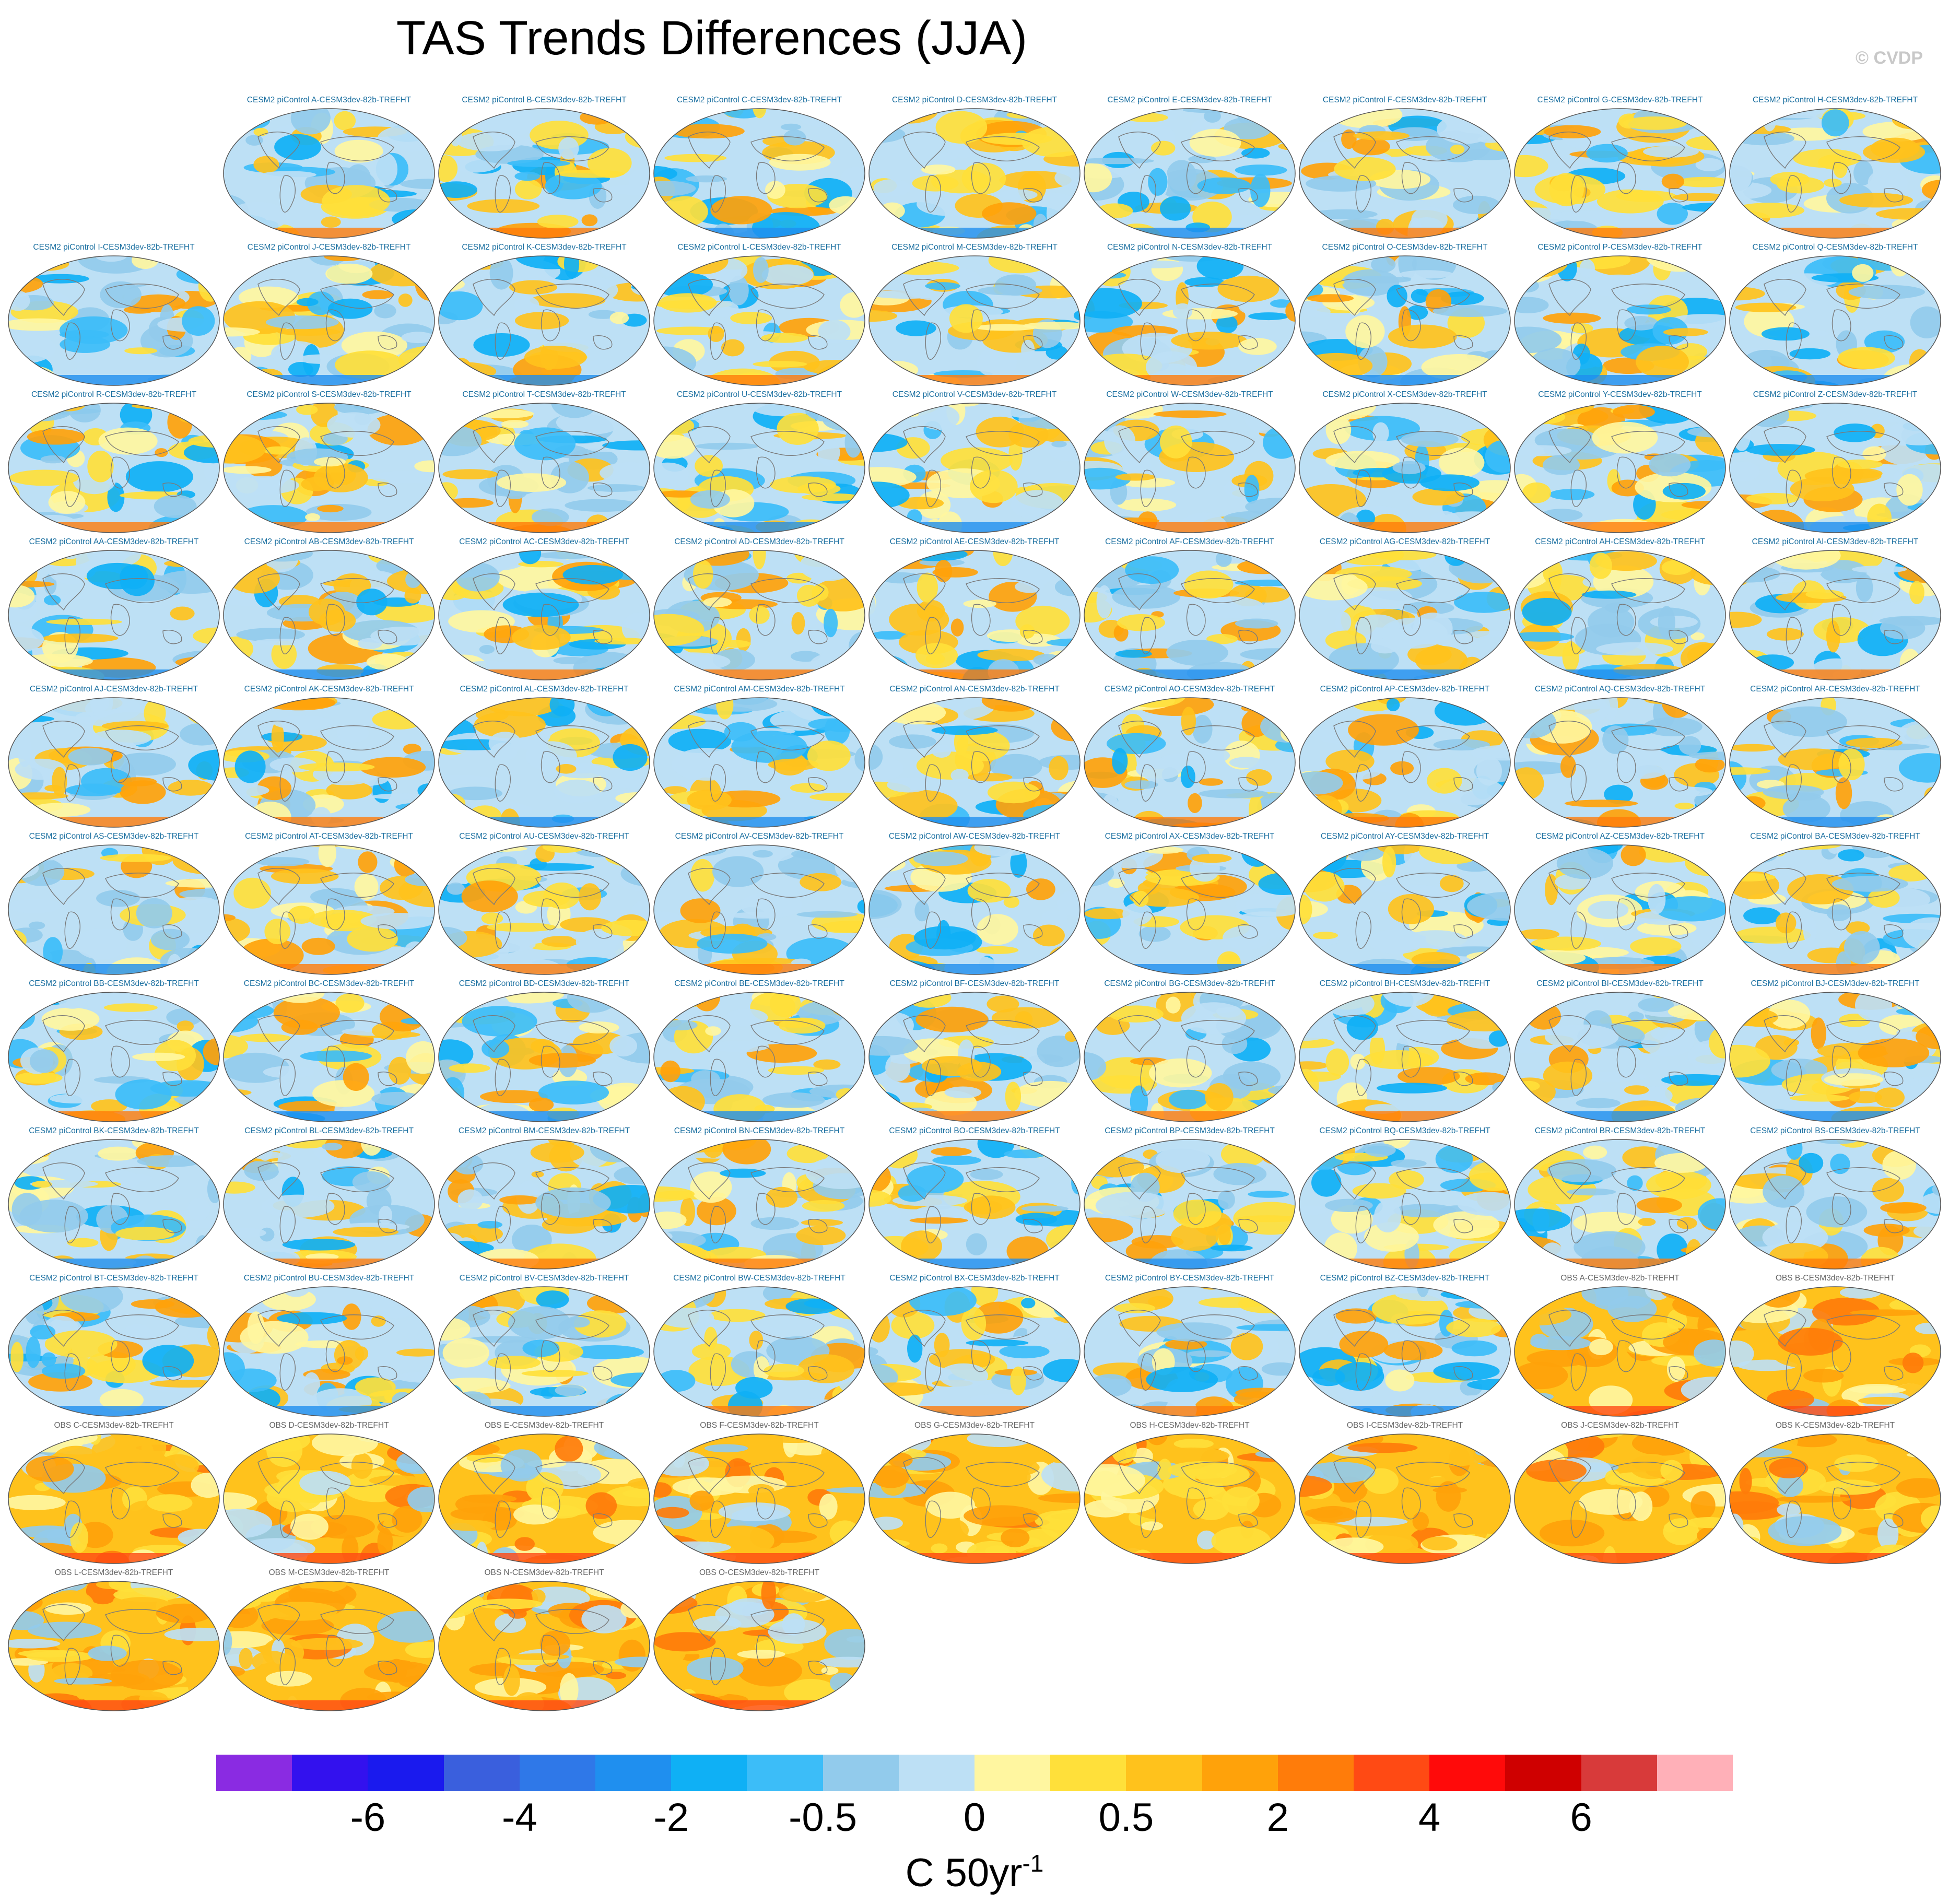 The image size is (1949, 1904). What do you see at coordinates (759, 247) in the screenshot?
I see `panel-title: CESM2 piControl L-CESM3dev-82b-TREFHT` at bounding box center [759, 247].